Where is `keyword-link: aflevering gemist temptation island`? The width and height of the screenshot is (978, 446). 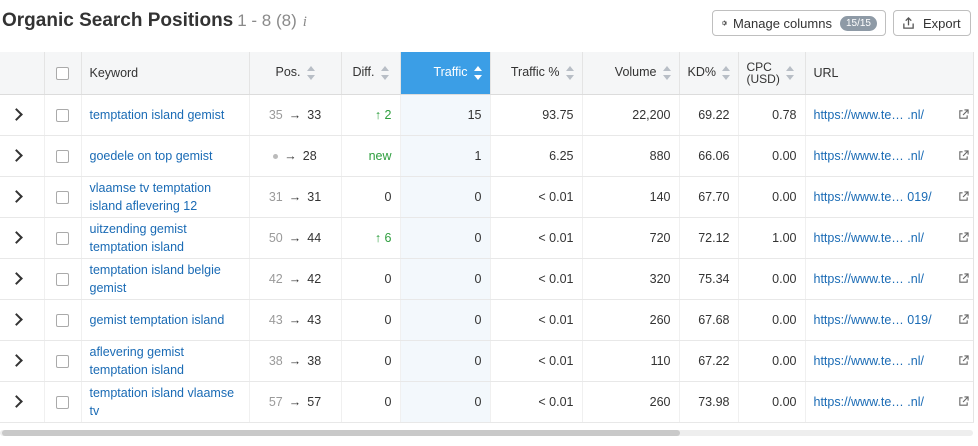
keyword-link: aflevering gemist temptation island is located at coordinates (137, 360).